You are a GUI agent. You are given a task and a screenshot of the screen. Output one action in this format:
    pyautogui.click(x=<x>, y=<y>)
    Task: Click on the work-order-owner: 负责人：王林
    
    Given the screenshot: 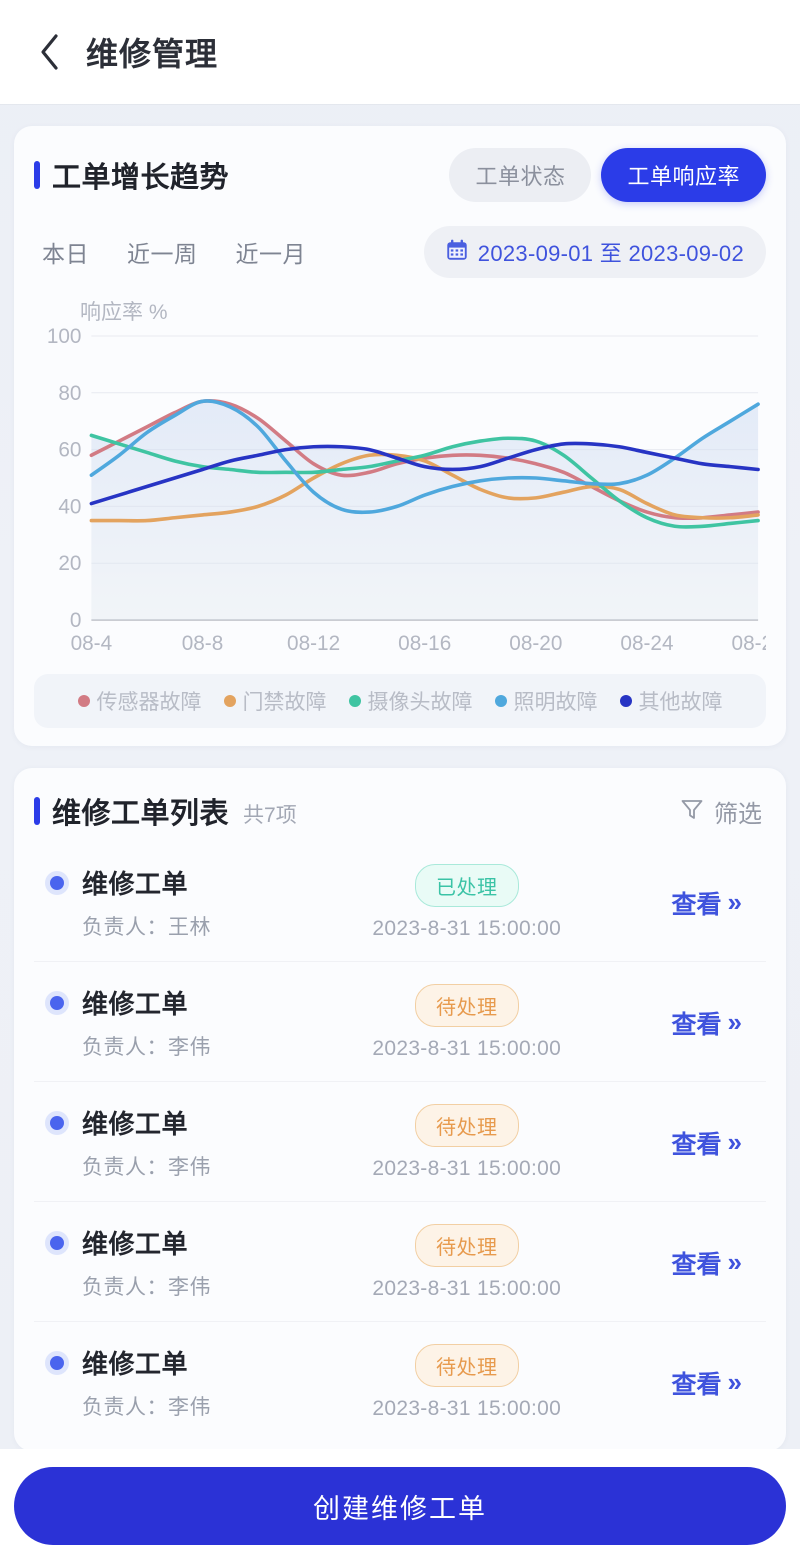 What is the action you would take?
    pyautogui.click(x=146, y=927)
    